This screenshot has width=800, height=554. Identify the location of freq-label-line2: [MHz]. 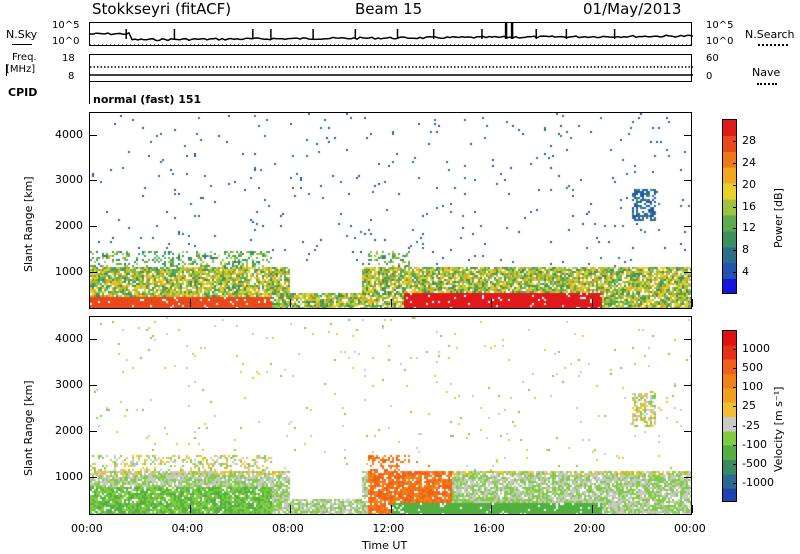
(21, 69).